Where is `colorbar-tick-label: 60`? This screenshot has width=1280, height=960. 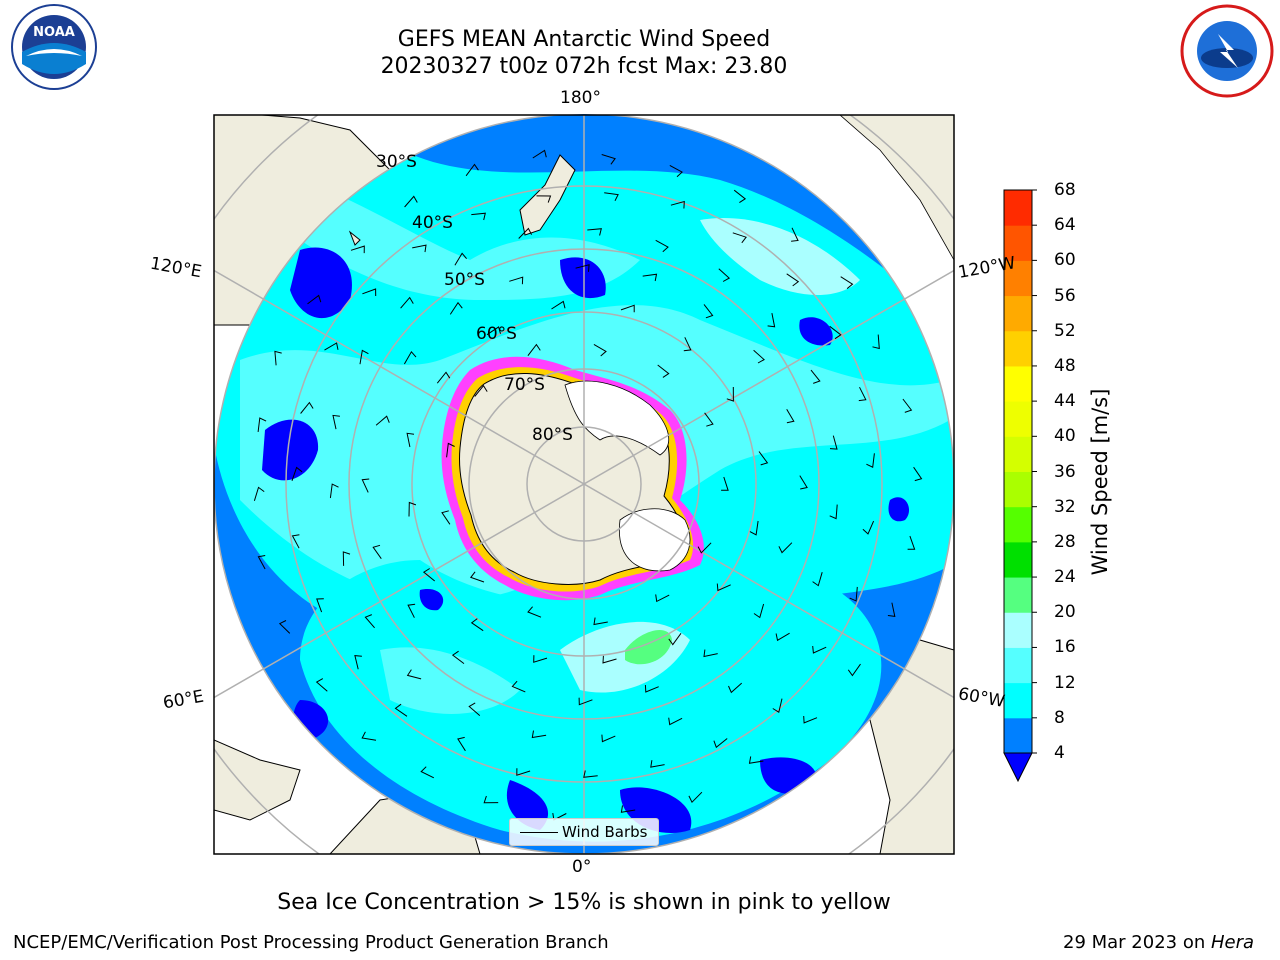
colorbar-tick-label: 60 is located at coordinates (1065, 260).